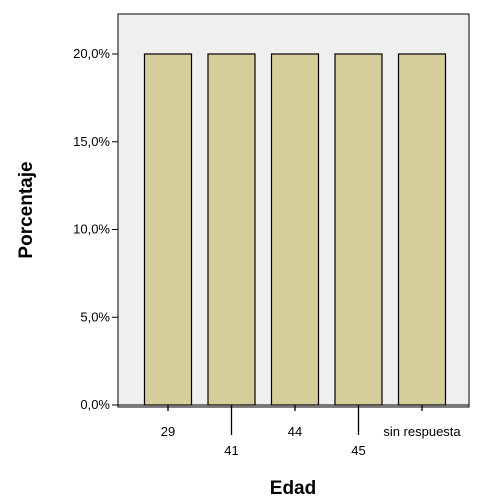  I want to click on x-tick-label: 44, so click(295, 431).